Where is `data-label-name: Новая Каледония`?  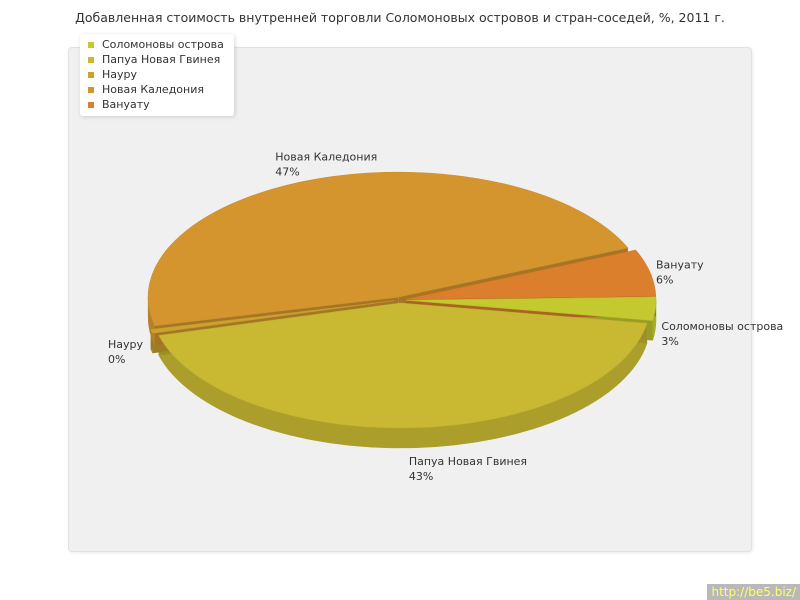 data-label-name: Новая Каледония is located at coordinates (326, 156).